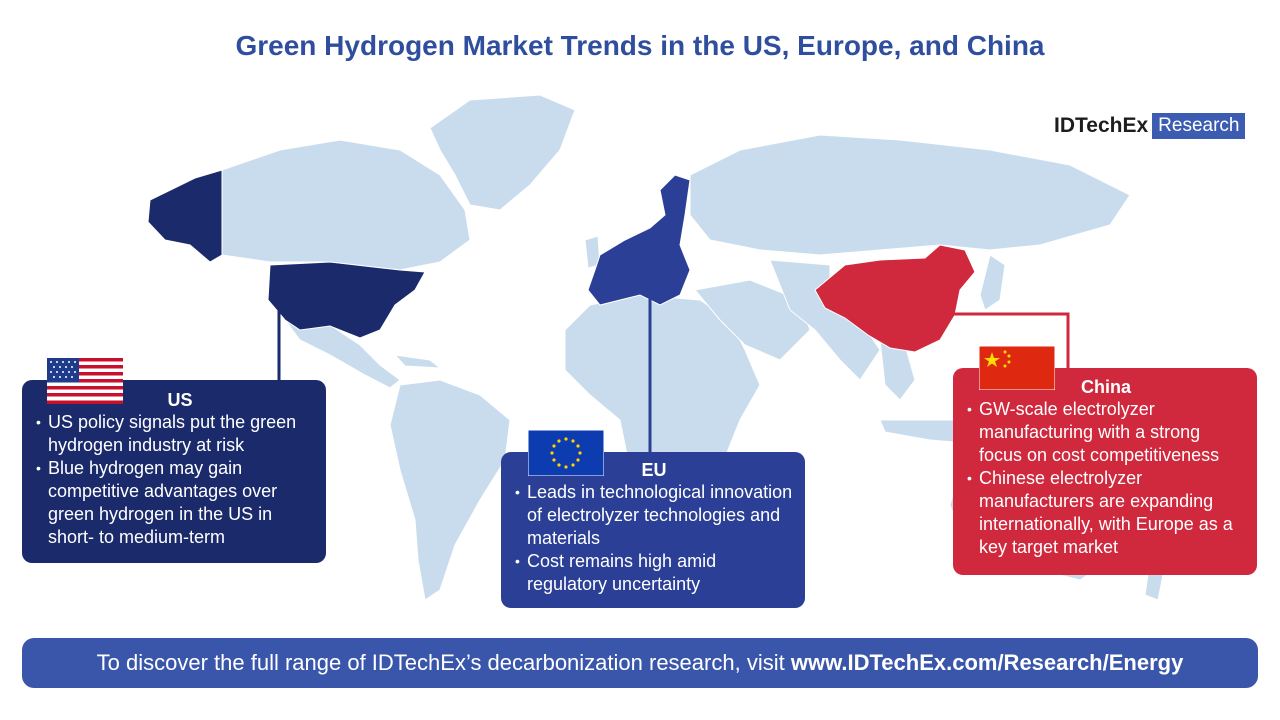  I want to click on south-america-shape, so click(450, 490).